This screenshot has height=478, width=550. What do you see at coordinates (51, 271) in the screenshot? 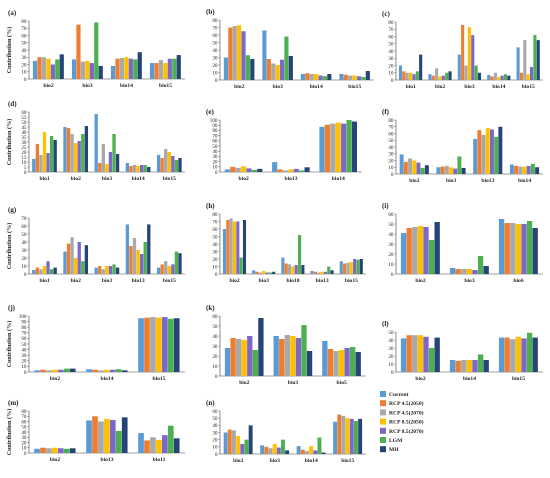
I see `bar-g-bio1-s5` at bounding box center [51, 271].